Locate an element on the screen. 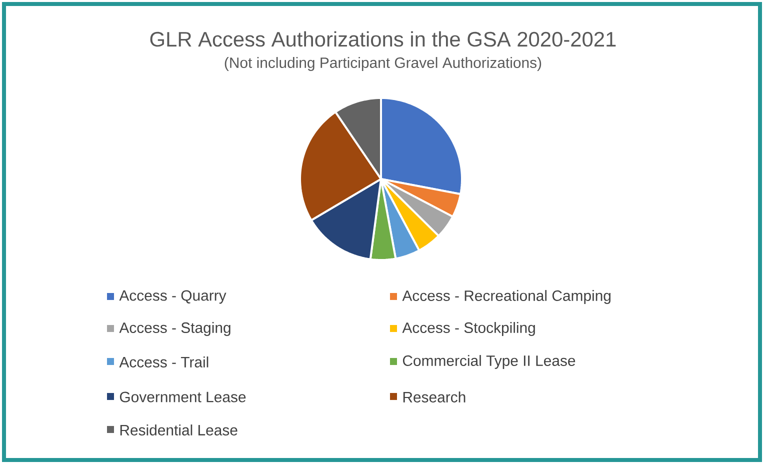 The image size is (764, 464). legend-label: Research is located at coordinates (434, 397).